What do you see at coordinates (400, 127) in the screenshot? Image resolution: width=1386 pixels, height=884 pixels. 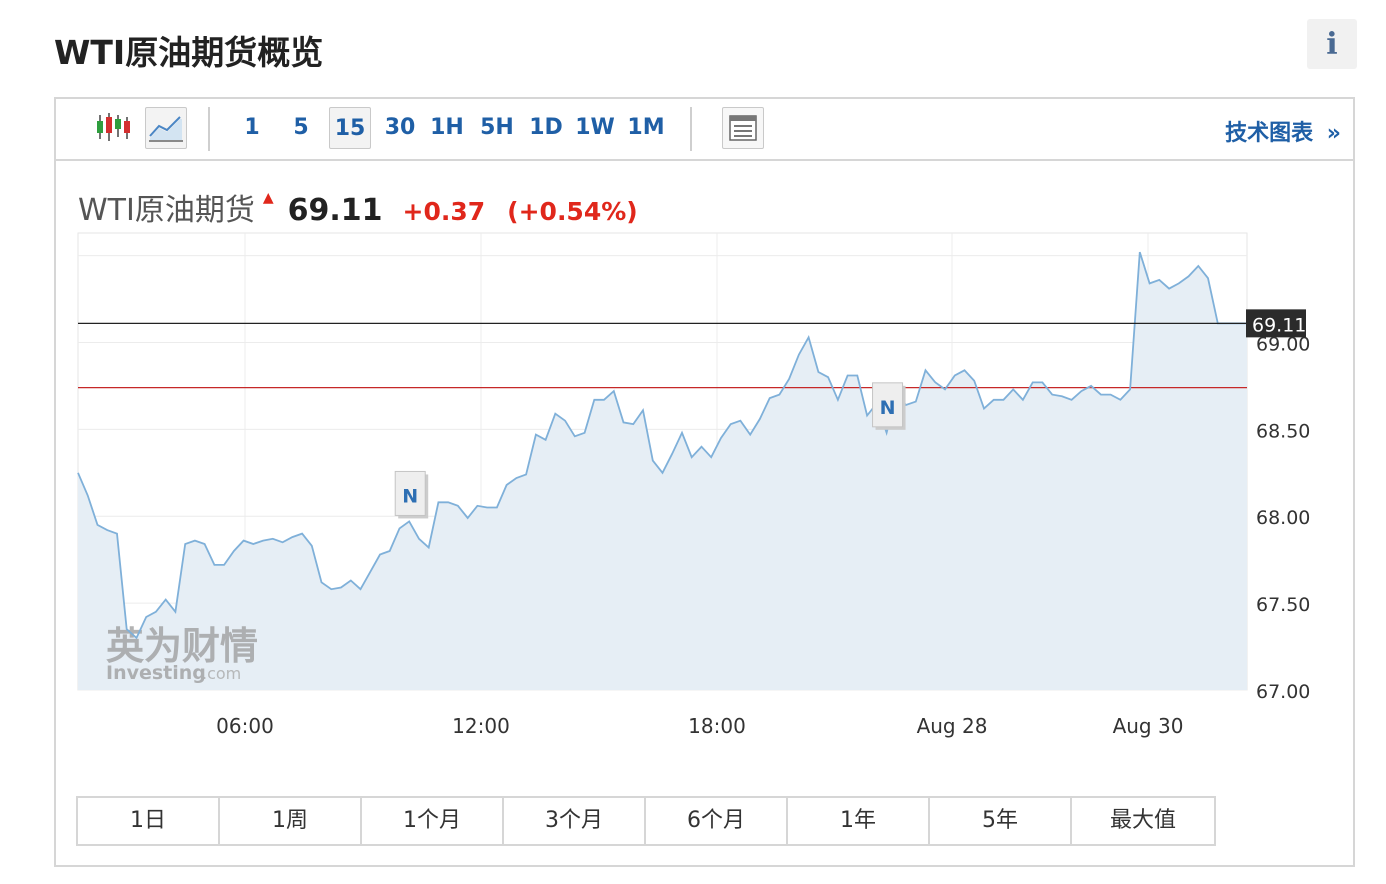 I see `interval-30: 30` at bounding box center [400, 127].